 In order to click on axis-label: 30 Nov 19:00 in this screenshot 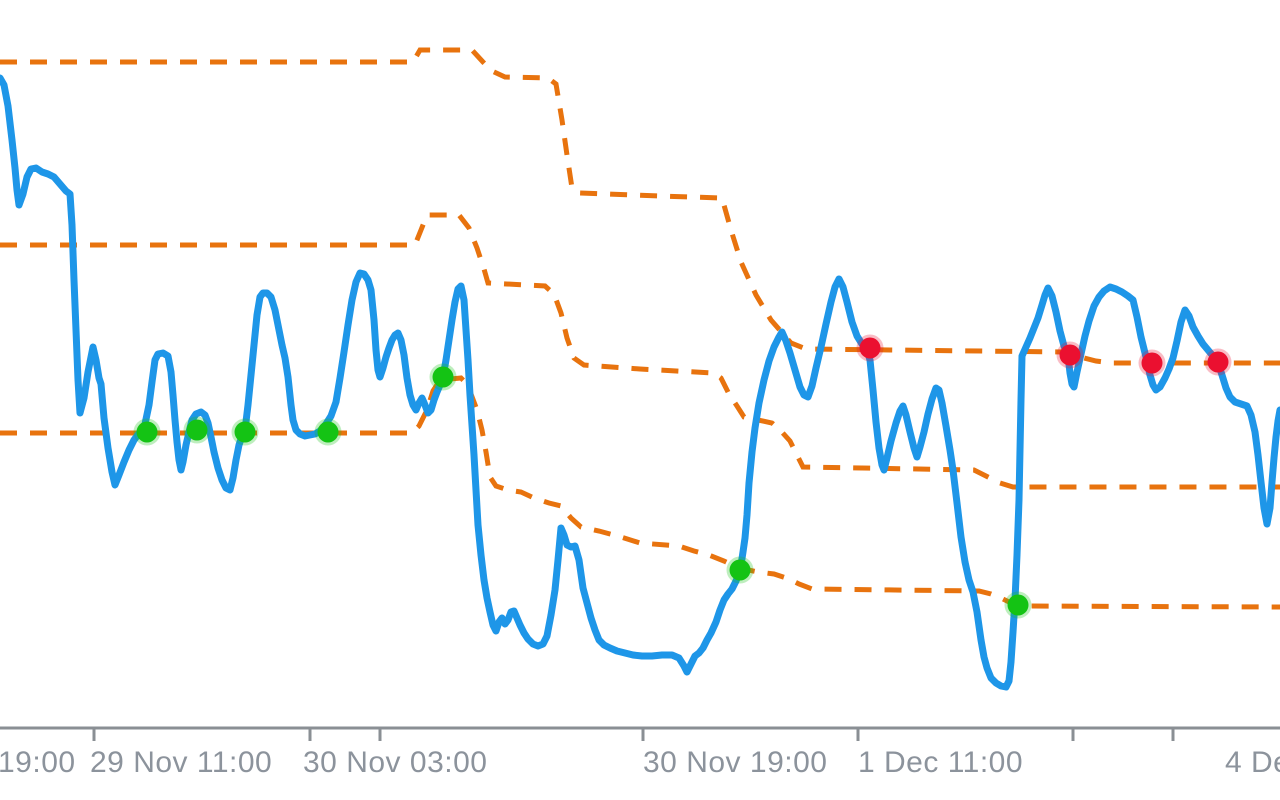, I will do `click(735, 762)`.